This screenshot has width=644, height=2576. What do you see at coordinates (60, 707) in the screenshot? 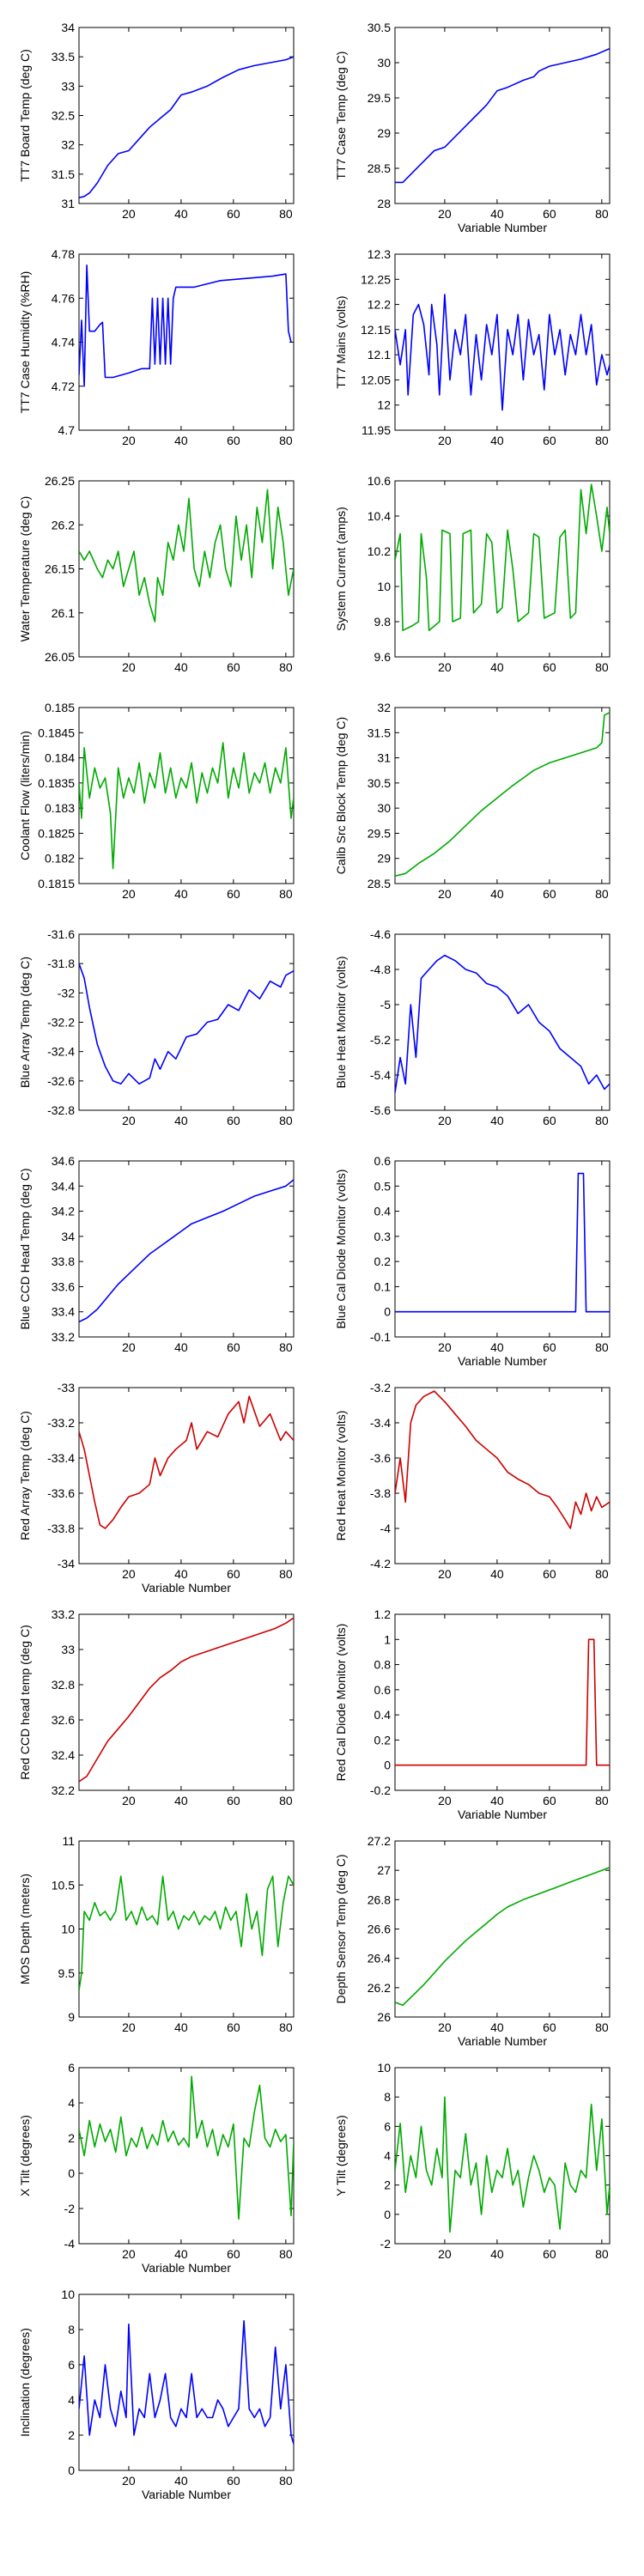
I see `y-tick-label: 0.185` at bounding box center [60, 707].